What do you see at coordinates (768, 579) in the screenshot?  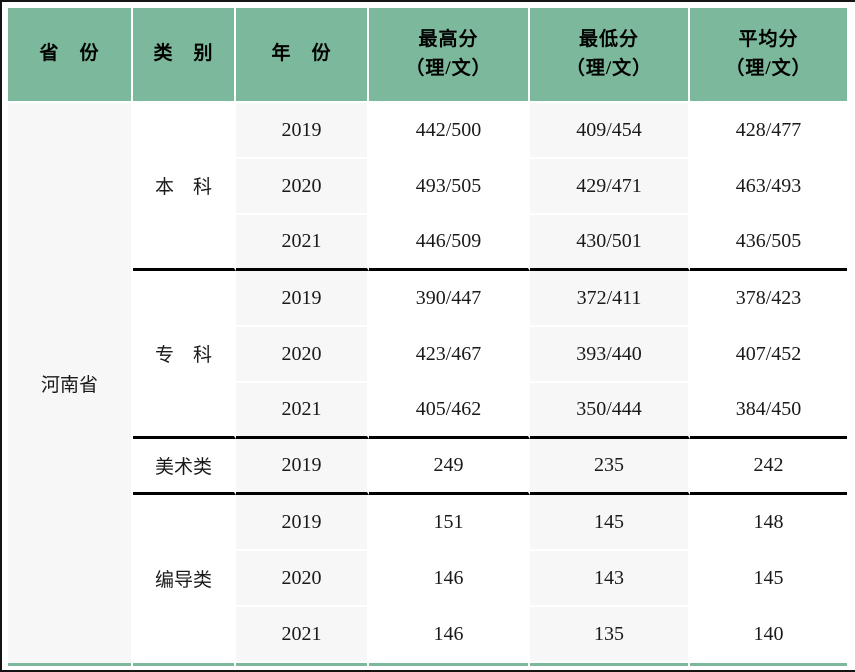 I see `avg-score-cell: 145` at bounding box center [768, 579].